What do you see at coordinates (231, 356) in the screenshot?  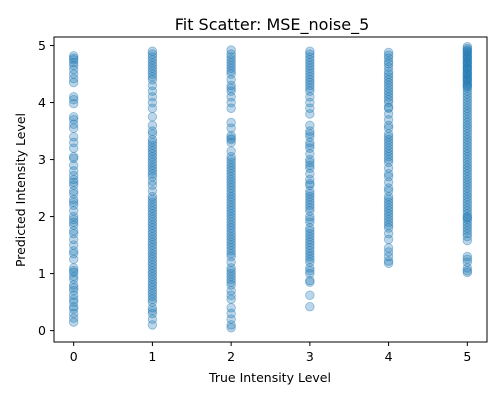 I see `x-tick-label: 2` at bounding box center [231, 356].